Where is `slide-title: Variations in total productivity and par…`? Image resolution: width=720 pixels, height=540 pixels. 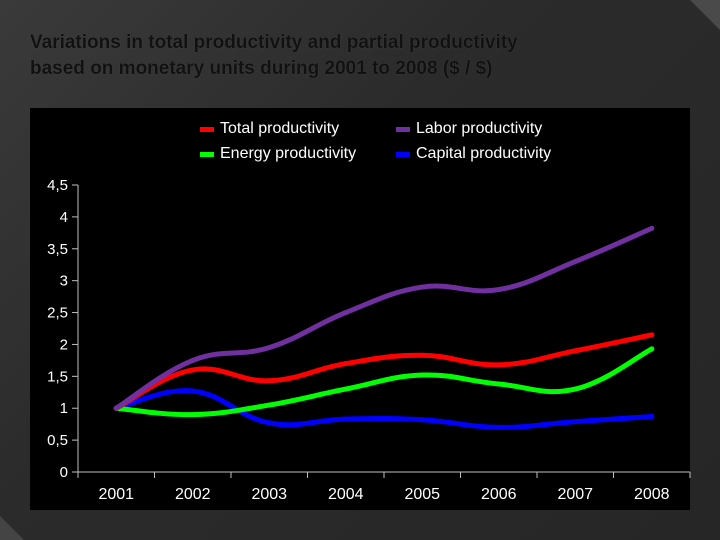
slide-title: Variations in total productivity and par… is located at coordinates (350, 56).